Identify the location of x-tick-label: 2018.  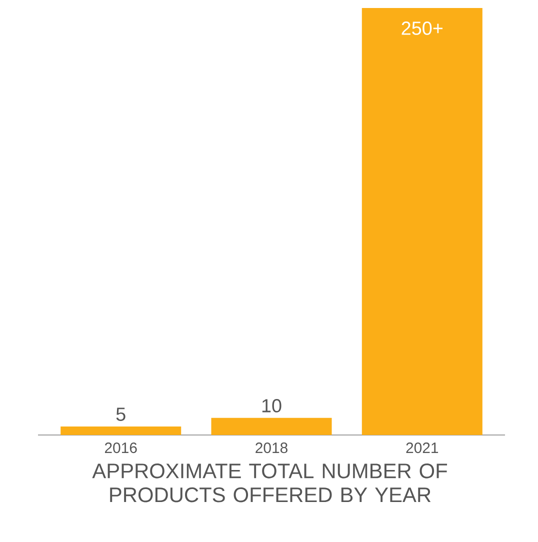
(272, 448).